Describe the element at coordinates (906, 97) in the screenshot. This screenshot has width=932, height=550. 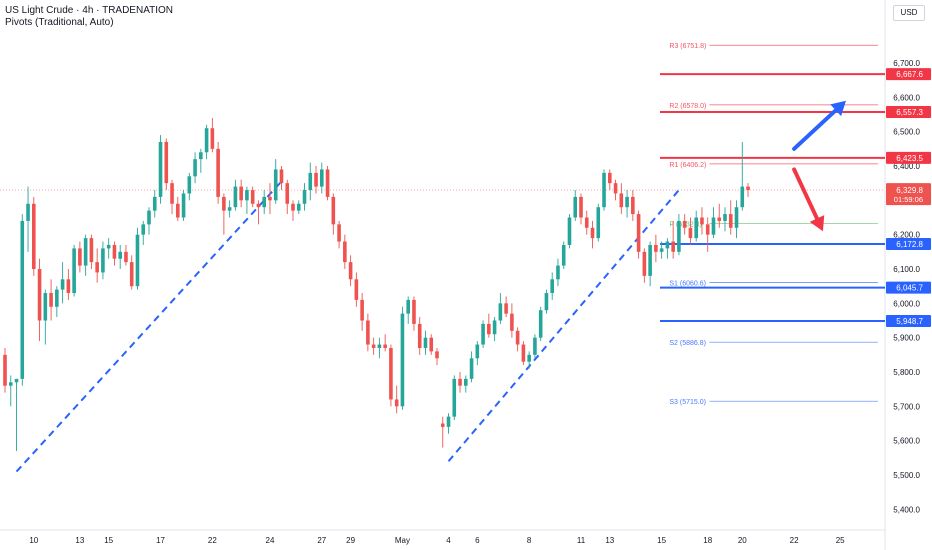
I see `y-tick-label: 6,600.0` at that location.